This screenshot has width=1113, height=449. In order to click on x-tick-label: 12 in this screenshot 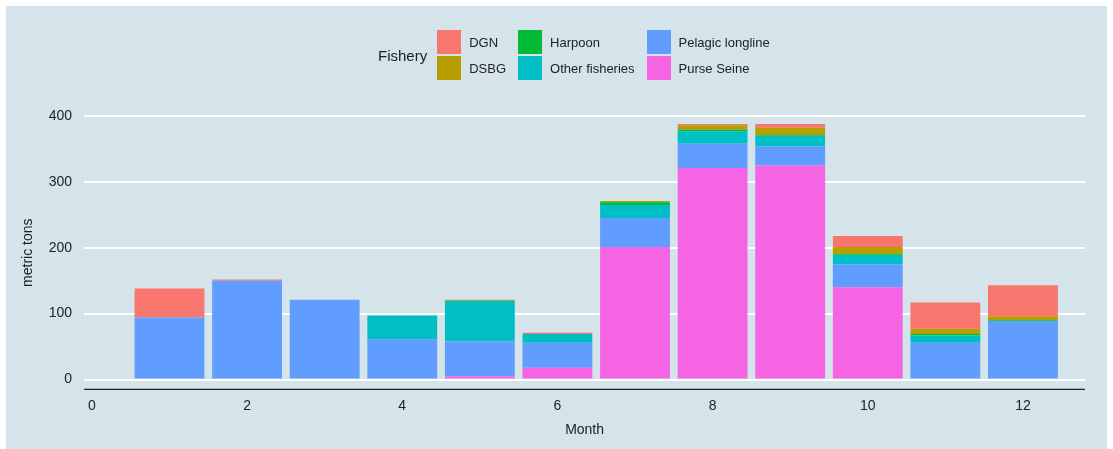, I will do `click(1023, 404)`.